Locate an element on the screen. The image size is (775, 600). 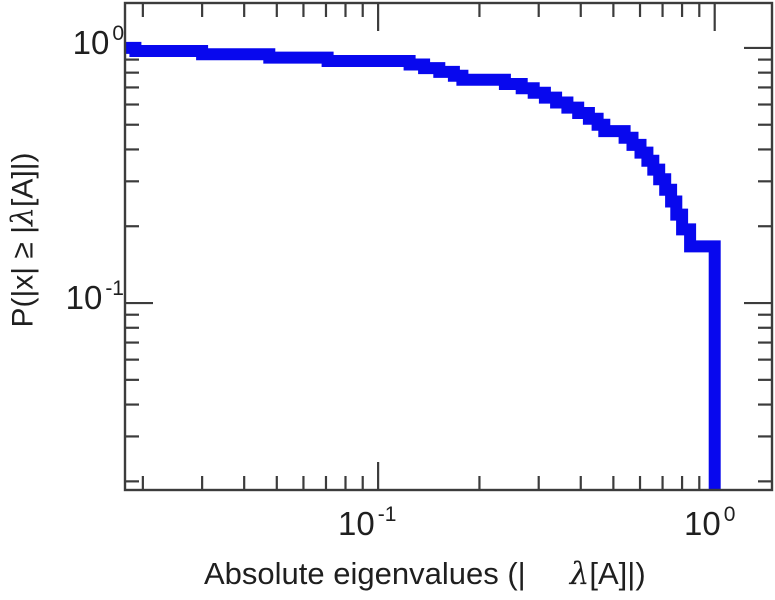
y-tick-label-1e-1: 10 -1 is located at coordinates (77, 297).